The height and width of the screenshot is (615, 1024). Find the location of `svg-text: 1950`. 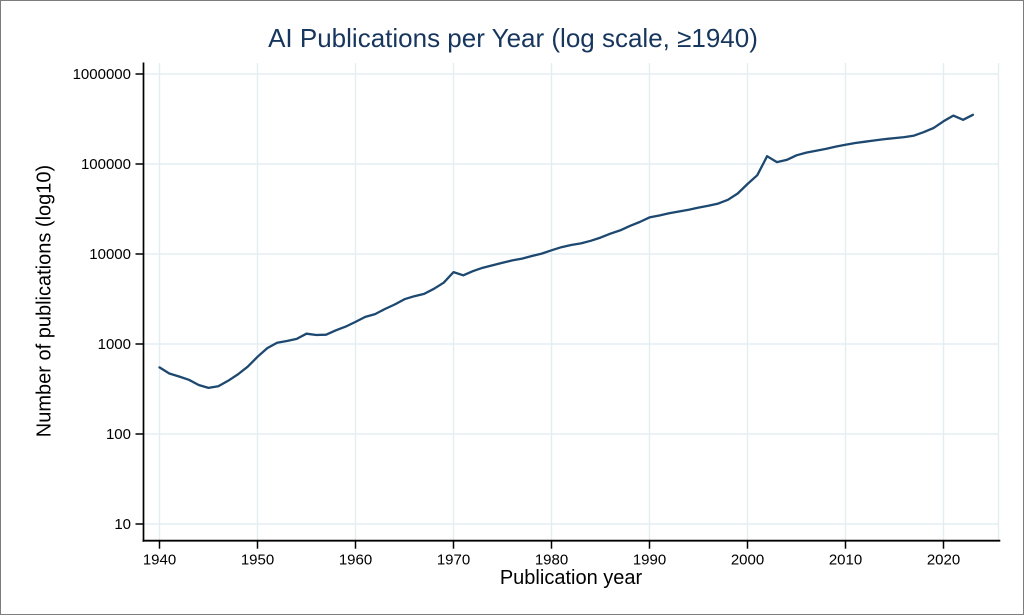

svg-text: 1950 is located at coordinates (257, 560).